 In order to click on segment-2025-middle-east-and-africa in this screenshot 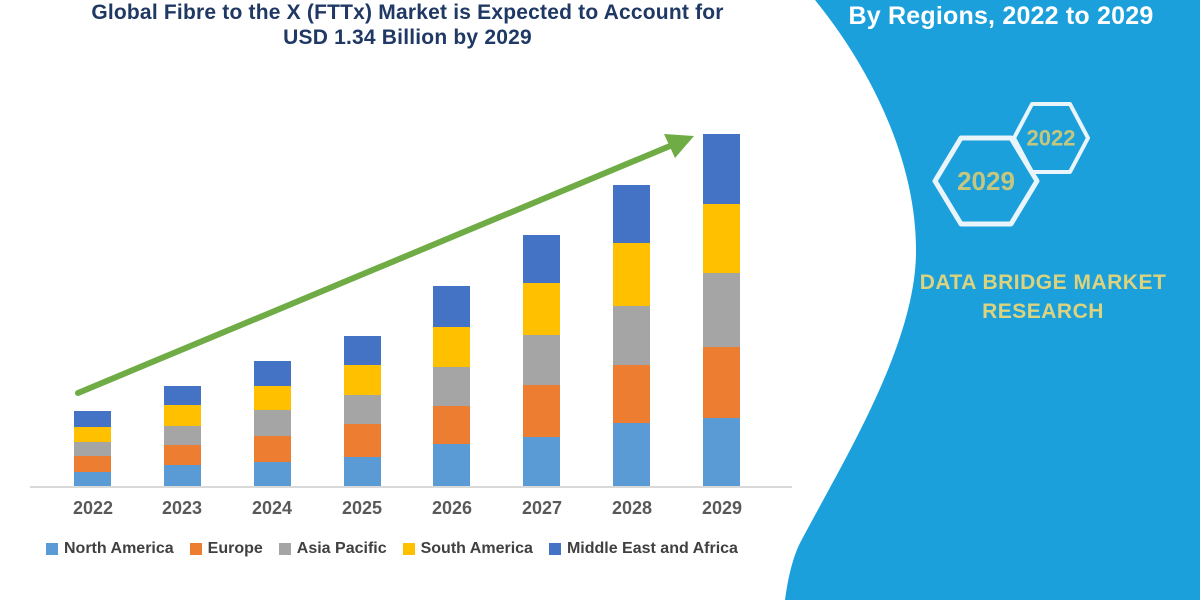, I will do `click(362, 350)`.